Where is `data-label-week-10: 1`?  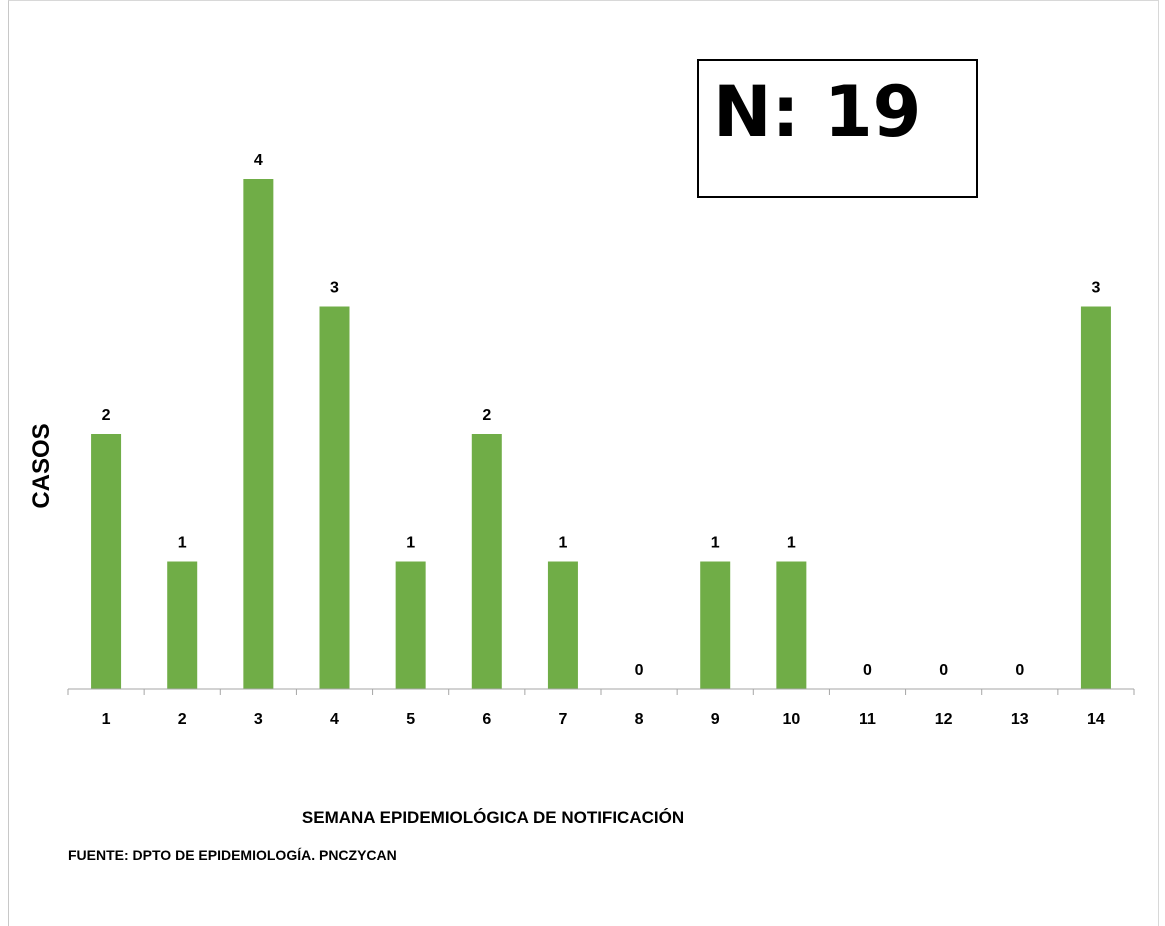
data-label-week-10: 1 is located at coordinates (791, 543).